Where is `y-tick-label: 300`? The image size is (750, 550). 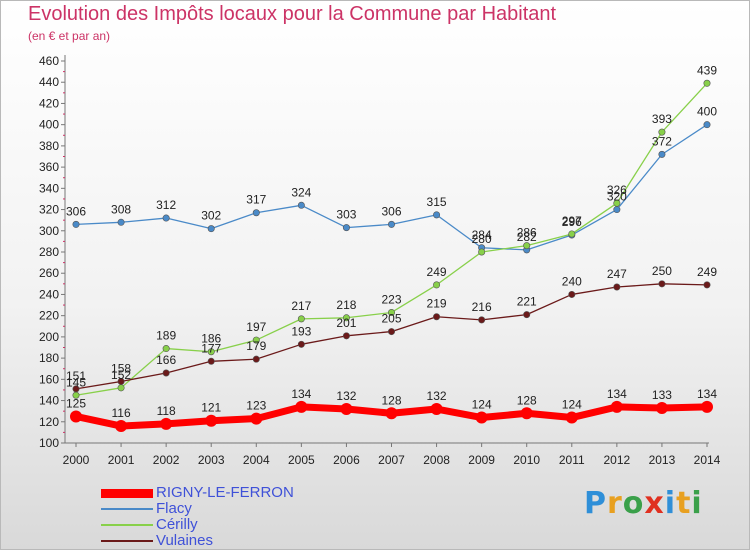 y-tick-label: 300 is located at coordinates (49, 231).